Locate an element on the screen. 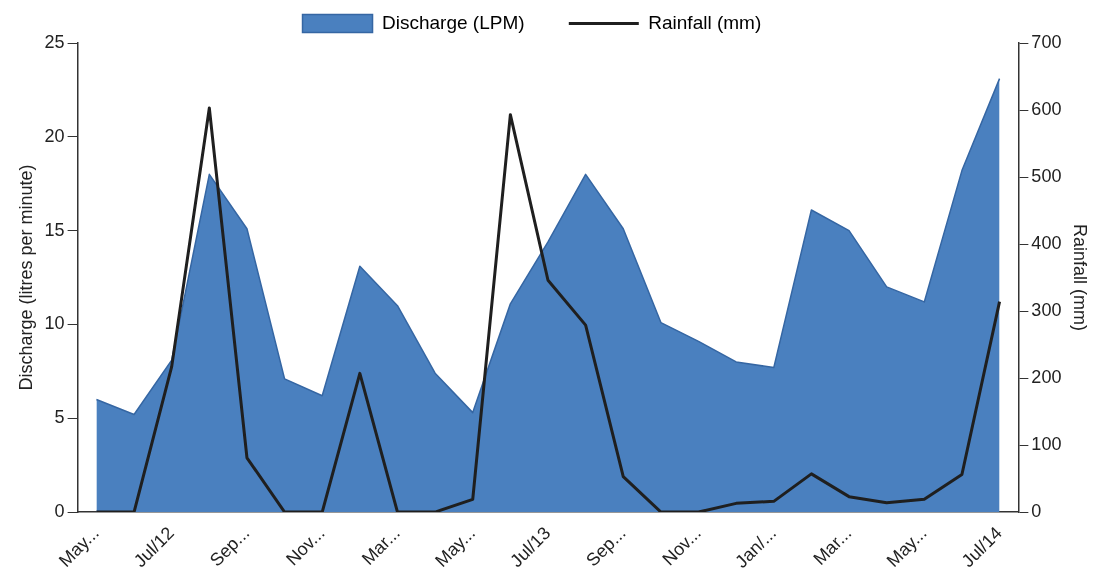  y2-tick-label: 200 is located at coordinates (1046, 377).